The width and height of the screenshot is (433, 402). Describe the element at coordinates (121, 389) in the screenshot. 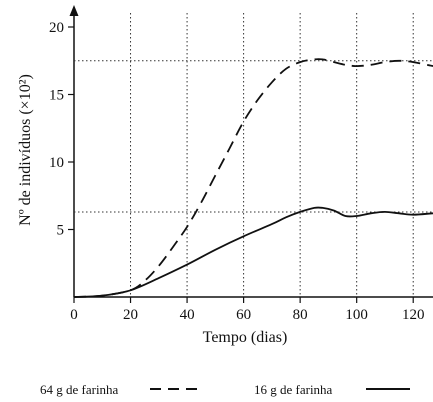

I see `legend-item-64g: 64 g de farinha` at that location.